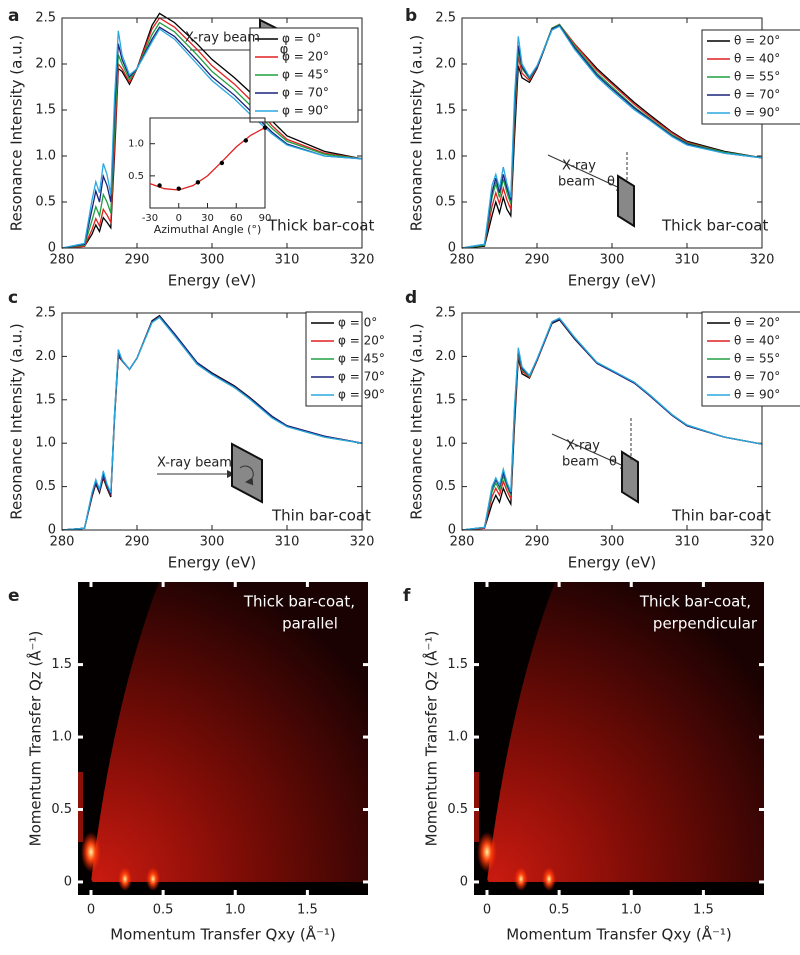 This screenshot has width=800, height=955. Describe the element at coordinates (757, 113) in the screenshot. I see `legend-label: θ = 90°` at that location.